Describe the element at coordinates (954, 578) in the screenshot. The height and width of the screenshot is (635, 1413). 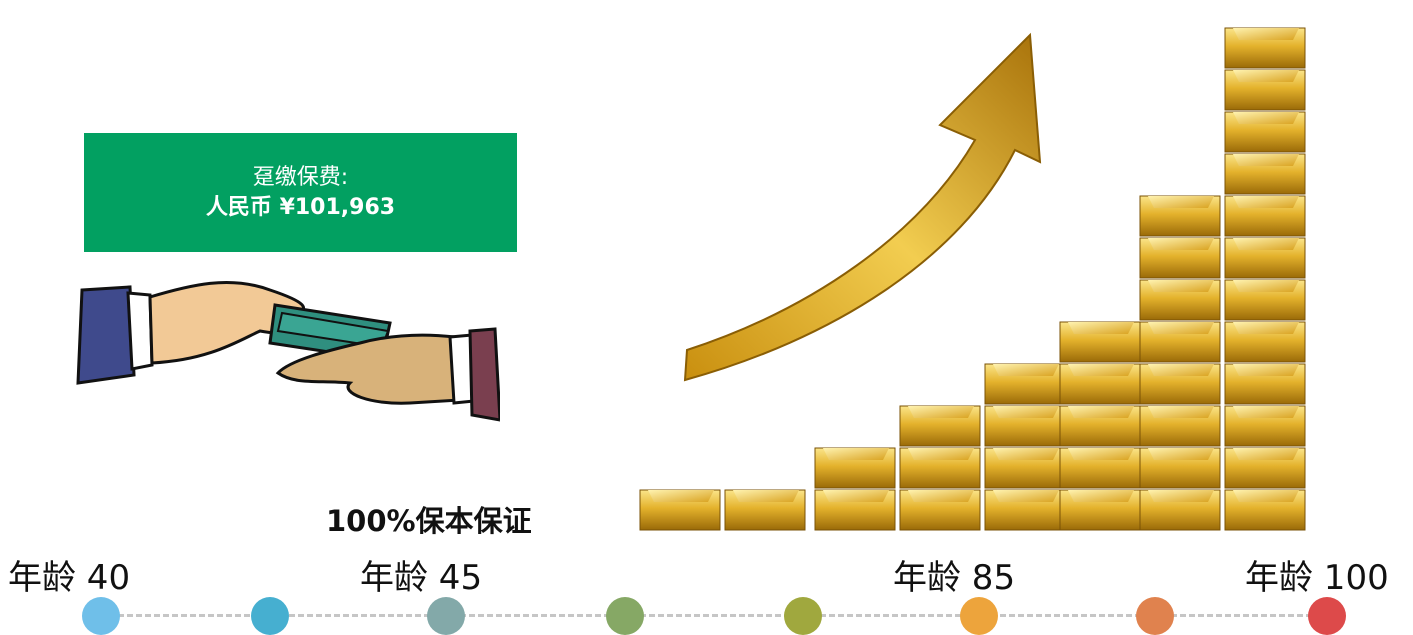
I see `age-label-85: 年龄 85` at that location.